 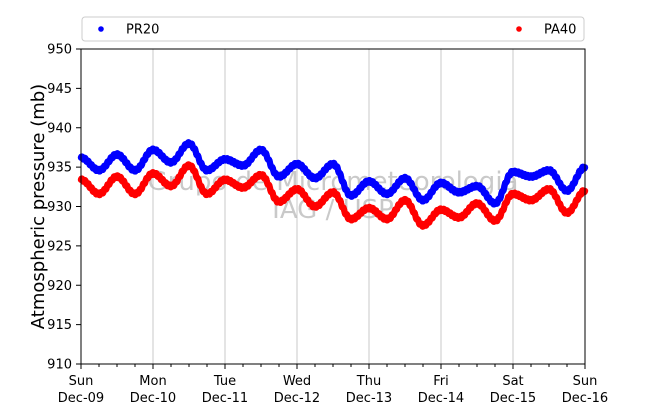 I want to click on legend: PR20 PA40, so click(x=333, y=29).